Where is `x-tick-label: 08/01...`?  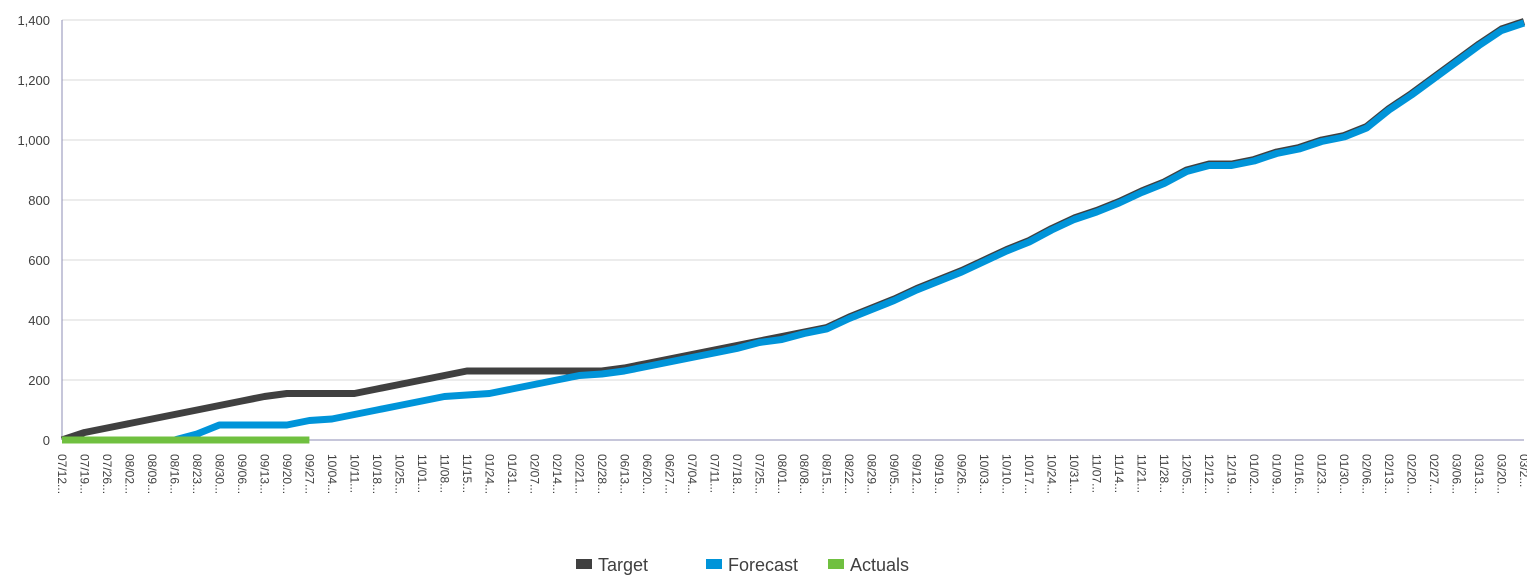 x-tick-label: 08/01... is located at coordinates (782, 474).